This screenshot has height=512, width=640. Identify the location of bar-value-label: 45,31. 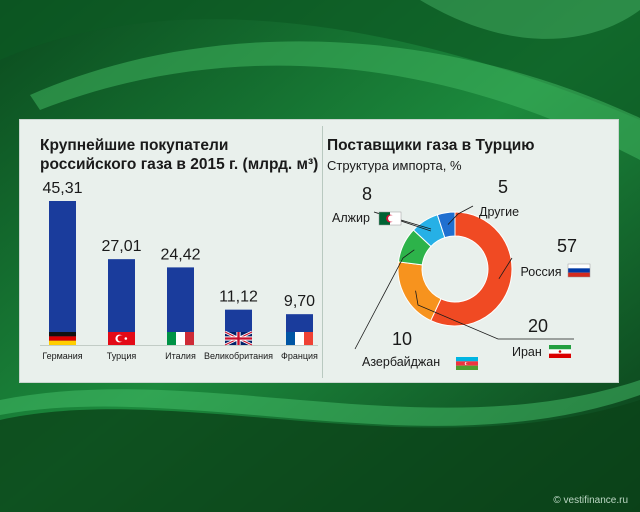
(62, 188).